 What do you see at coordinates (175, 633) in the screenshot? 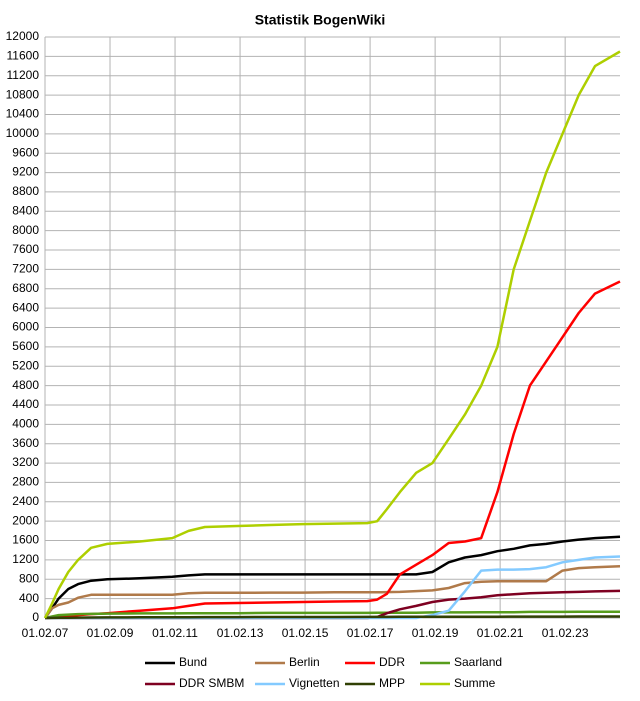
I see `x-tick-label: 01.02.11` at bounding box center [175, 633].